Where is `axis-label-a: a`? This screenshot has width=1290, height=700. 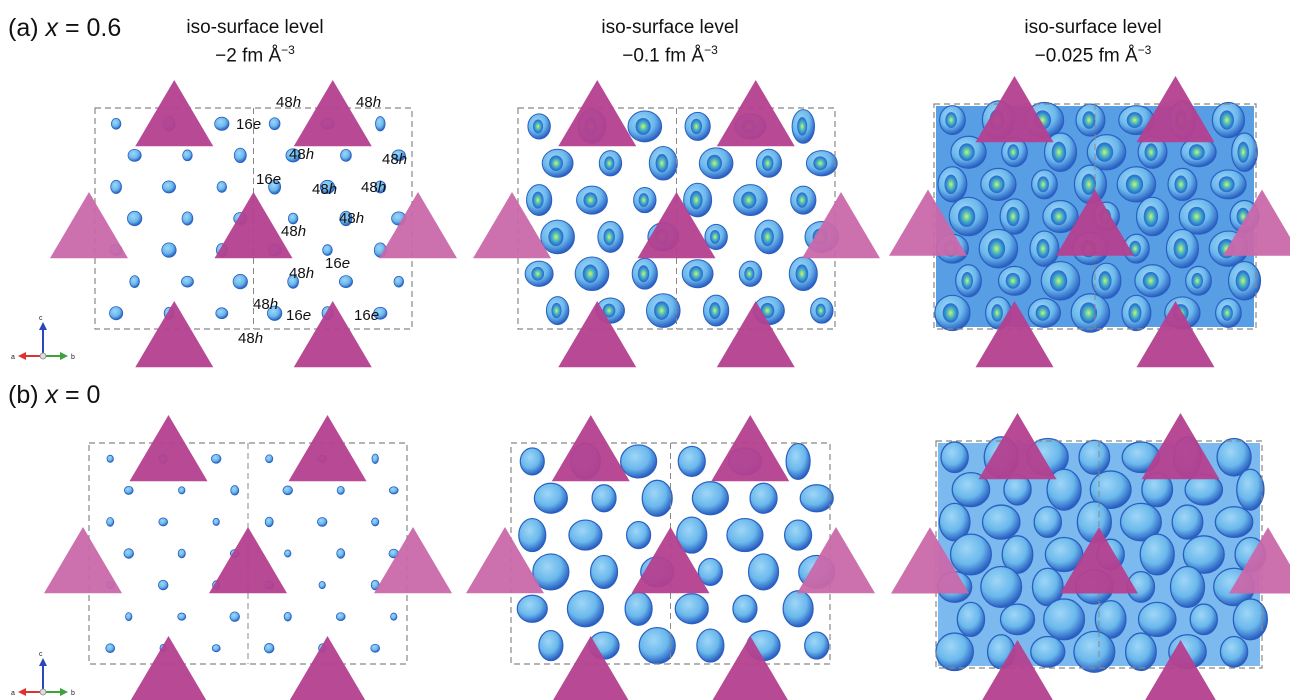 axis-label-a: a is located at coordinates (13, 693).